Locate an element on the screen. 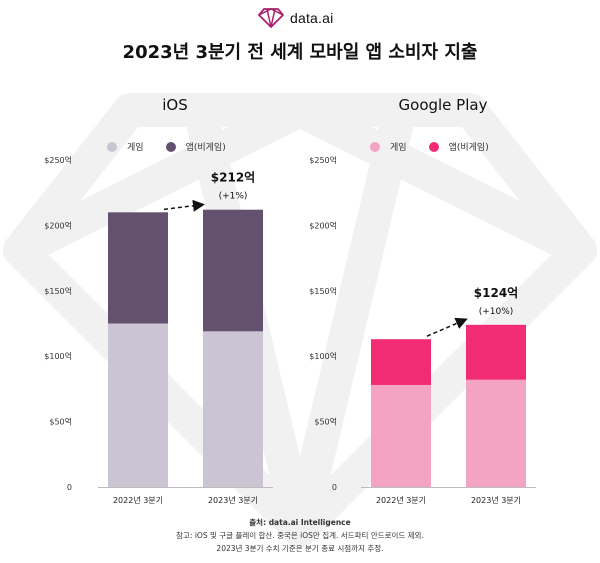 This screenshot has height=563, width=600. annotation-value: $124억 is located at coordinates (496, 293).